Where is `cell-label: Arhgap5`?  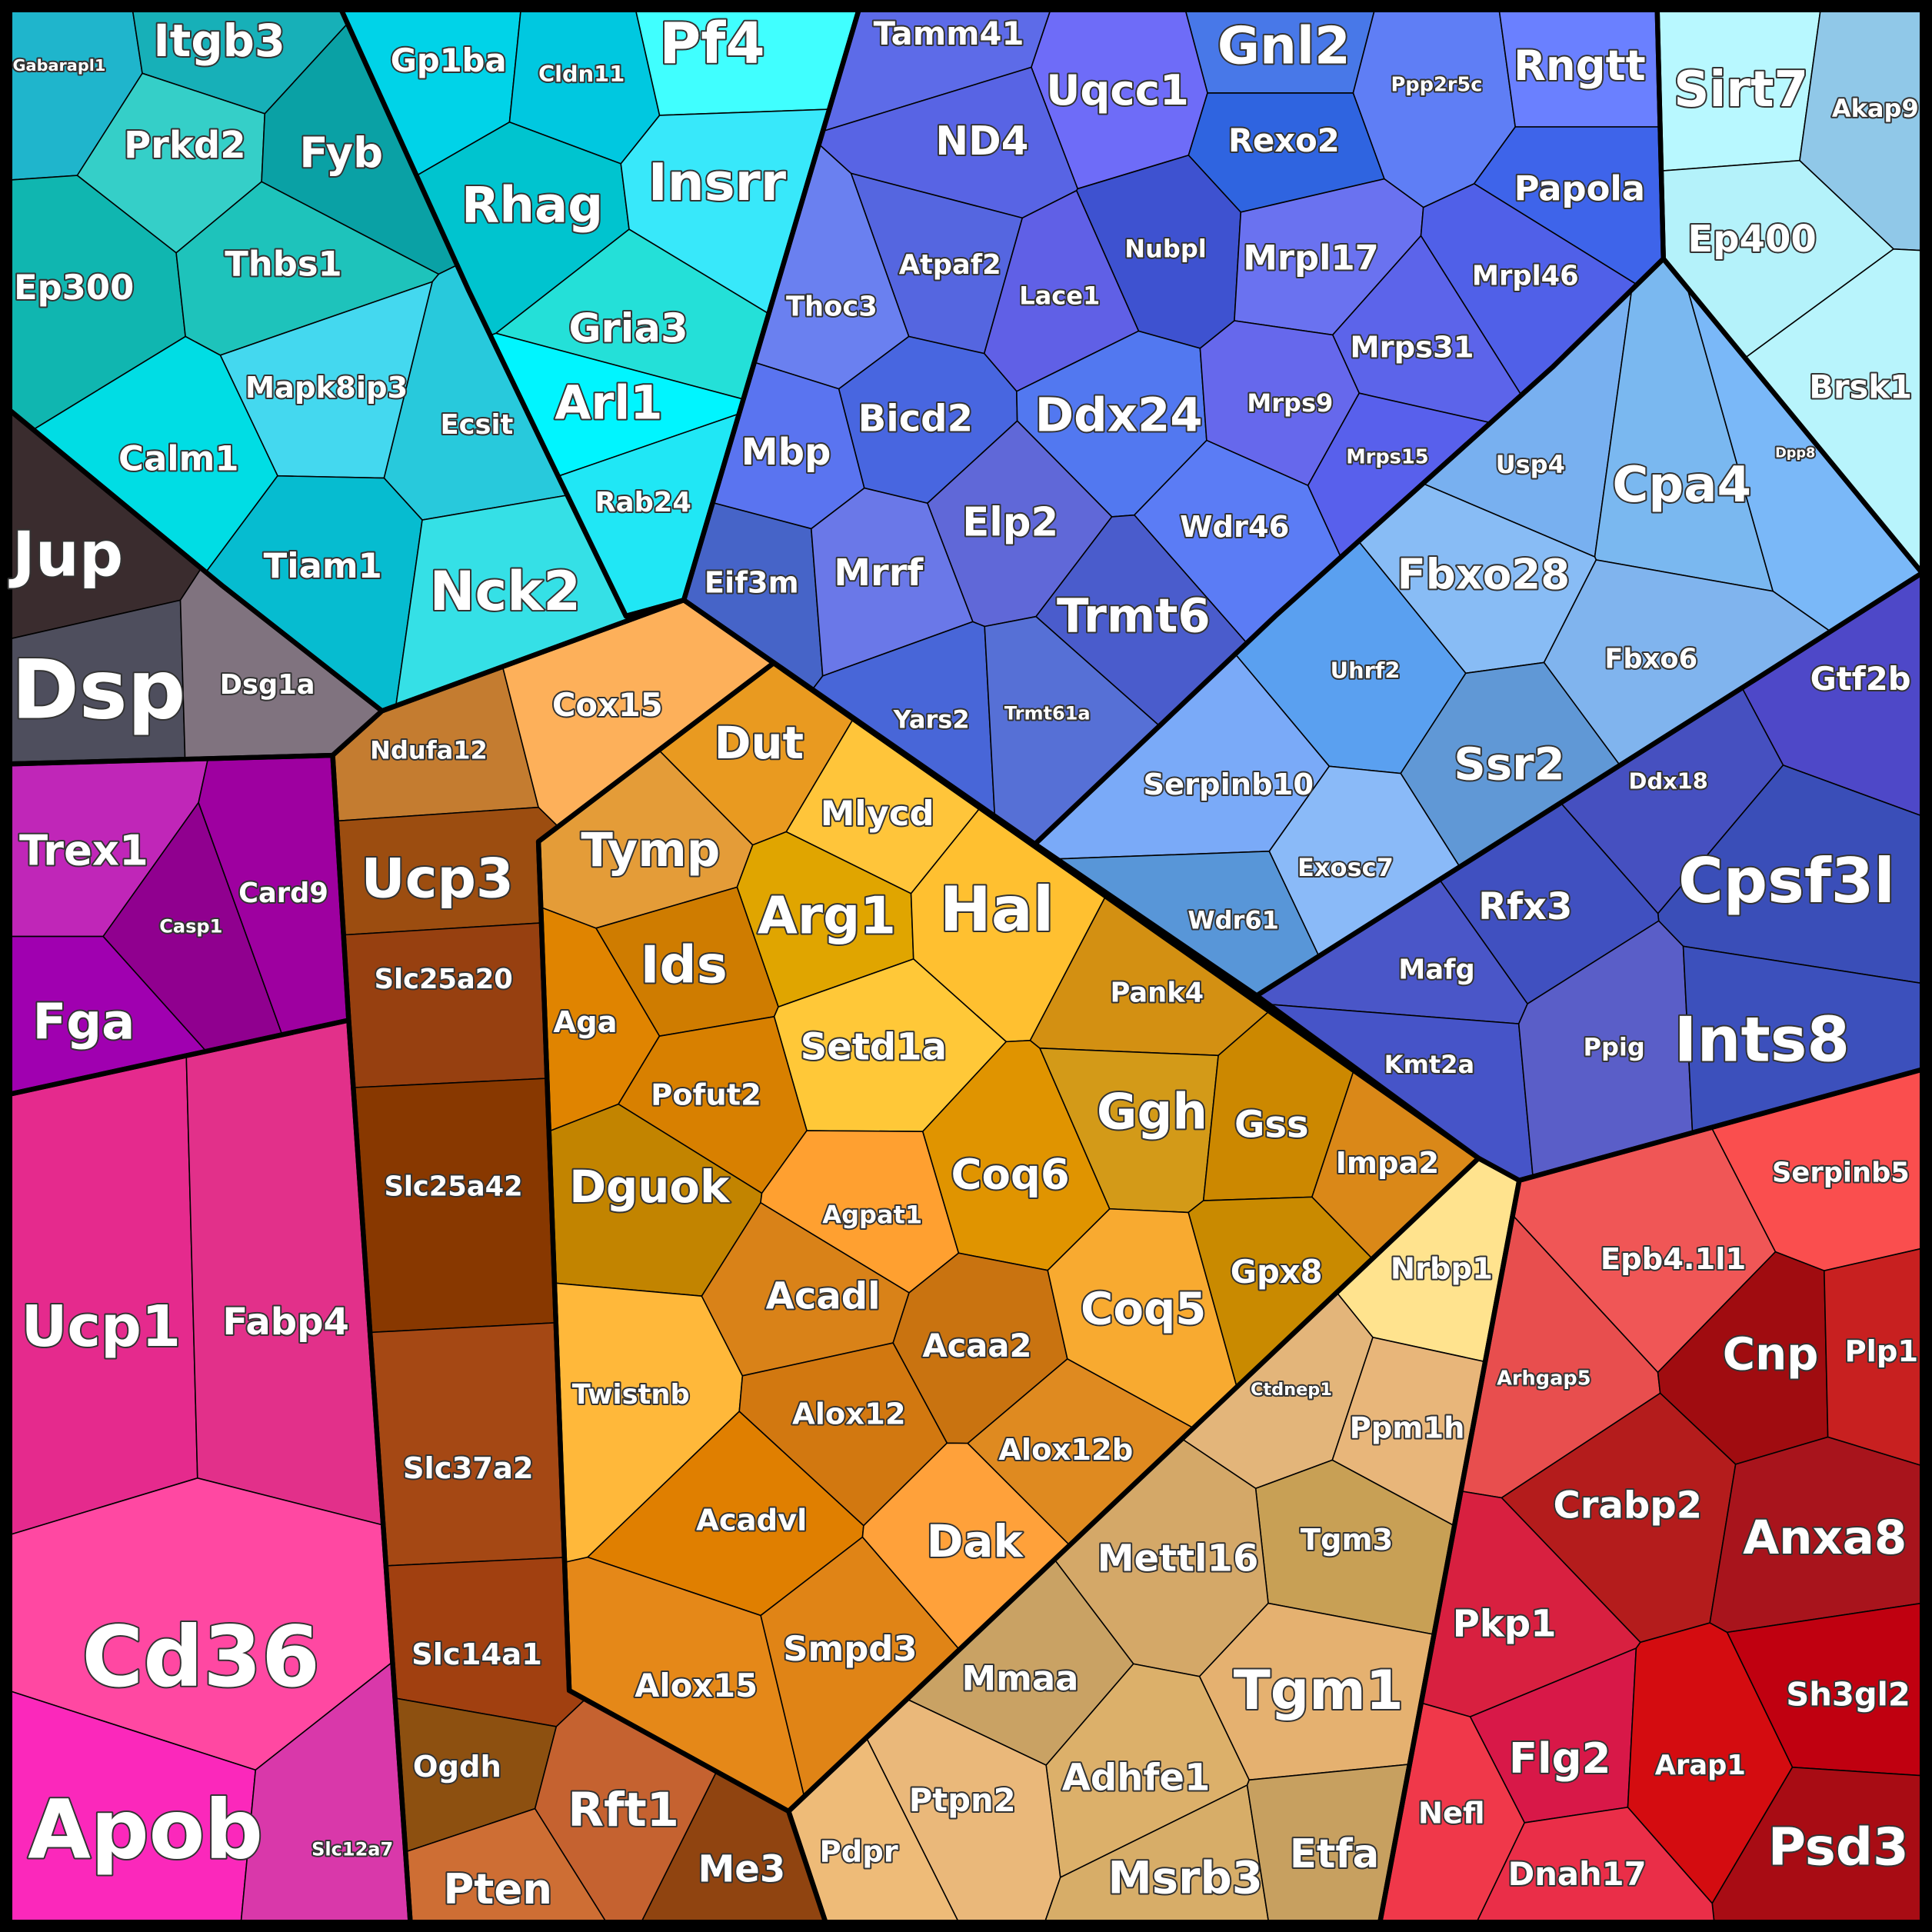
cell-label: Arhgap5 is located at coordinates (1544, 1379).